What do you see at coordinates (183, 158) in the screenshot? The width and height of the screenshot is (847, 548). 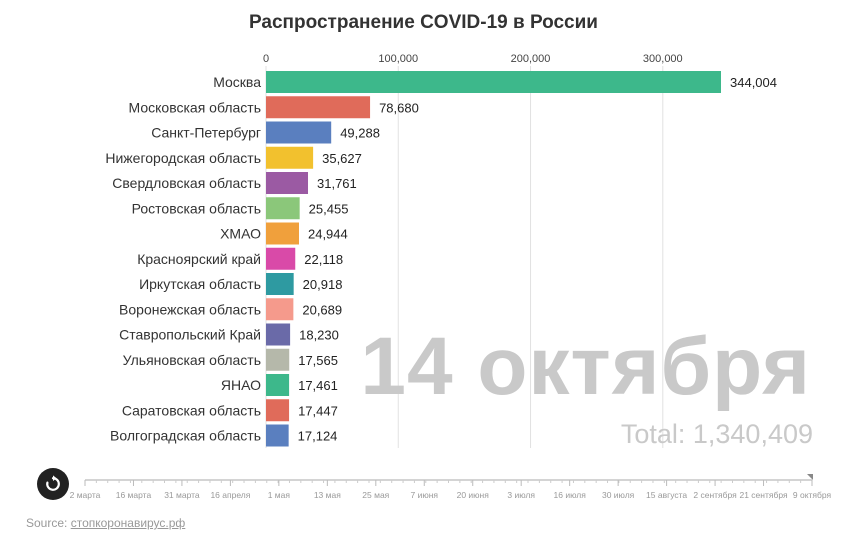 I see `category-label: Нижегородская область` at bounding box center [183, 158].